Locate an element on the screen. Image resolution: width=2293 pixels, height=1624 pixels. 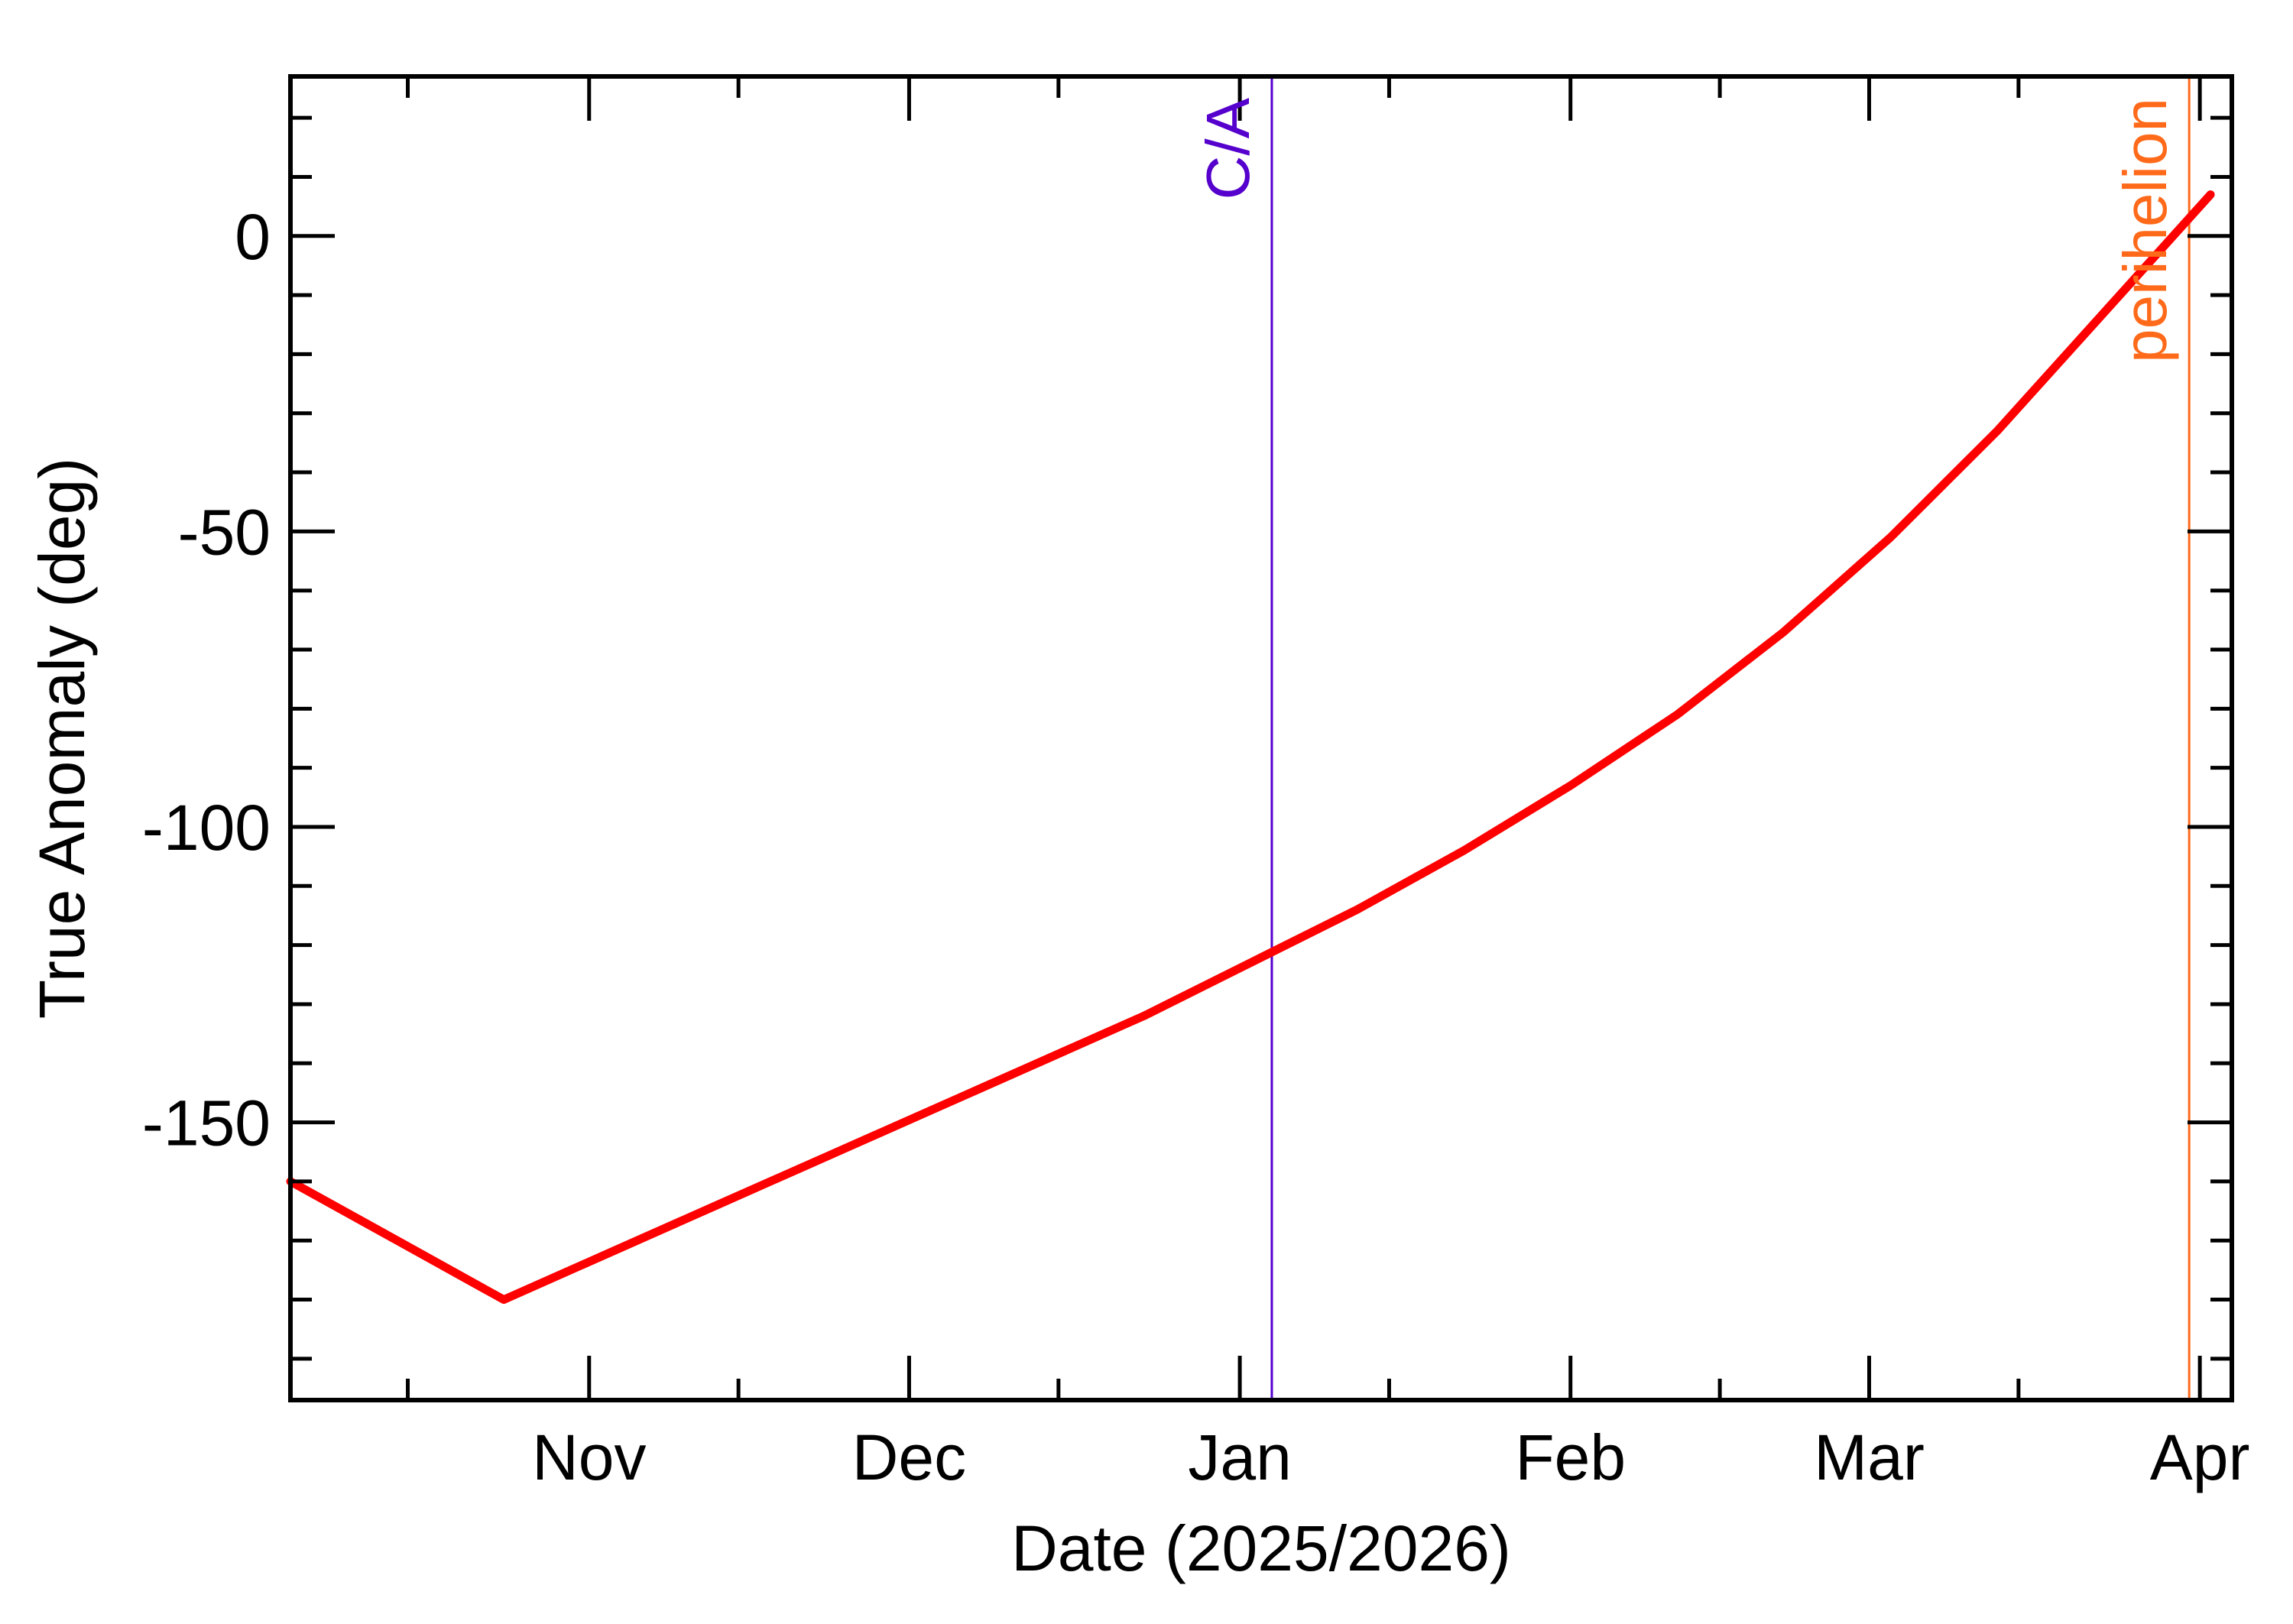
x-tick-label: Apr is located at coordinates (2200, 1457).